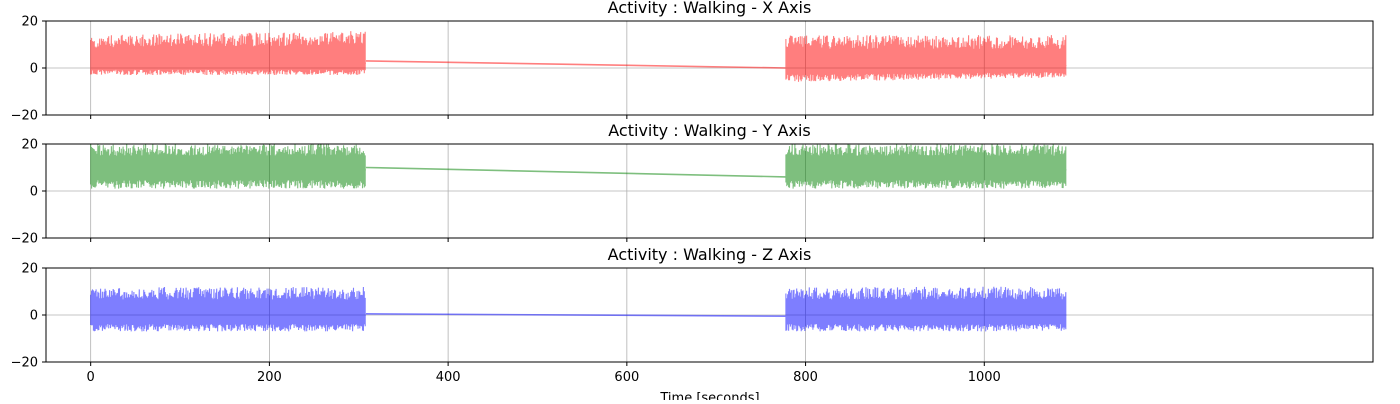 The height and width of the screenshot is (404, 1400). What do you see at coordinates (448, 377) in the screenshot?
I see `x-tick-label: 400` at bounding box center [448, 377].